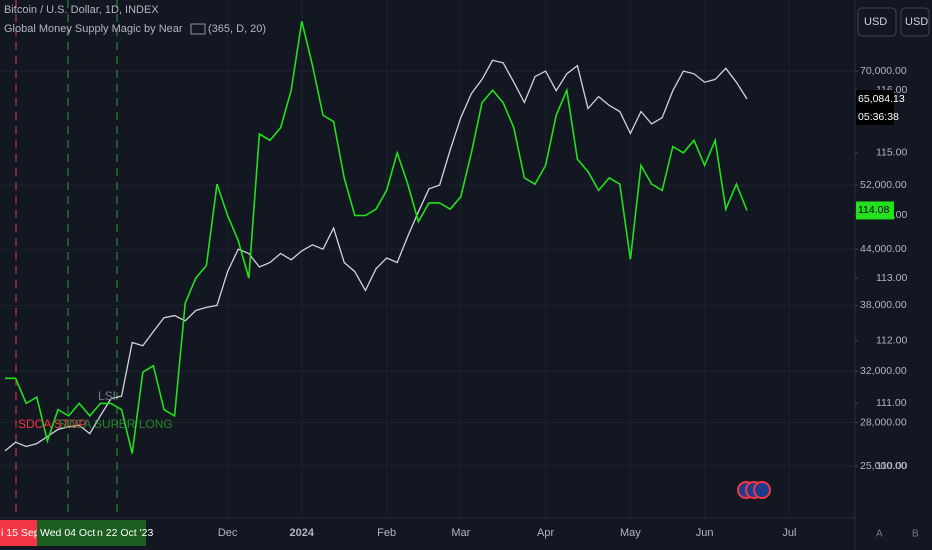 This screenshot has width=932, height=550. What do you see at coordinates (883, 305) in the screenshot?
I see `y-tick-label: 38,000.00` at bounding box center [883, 305].